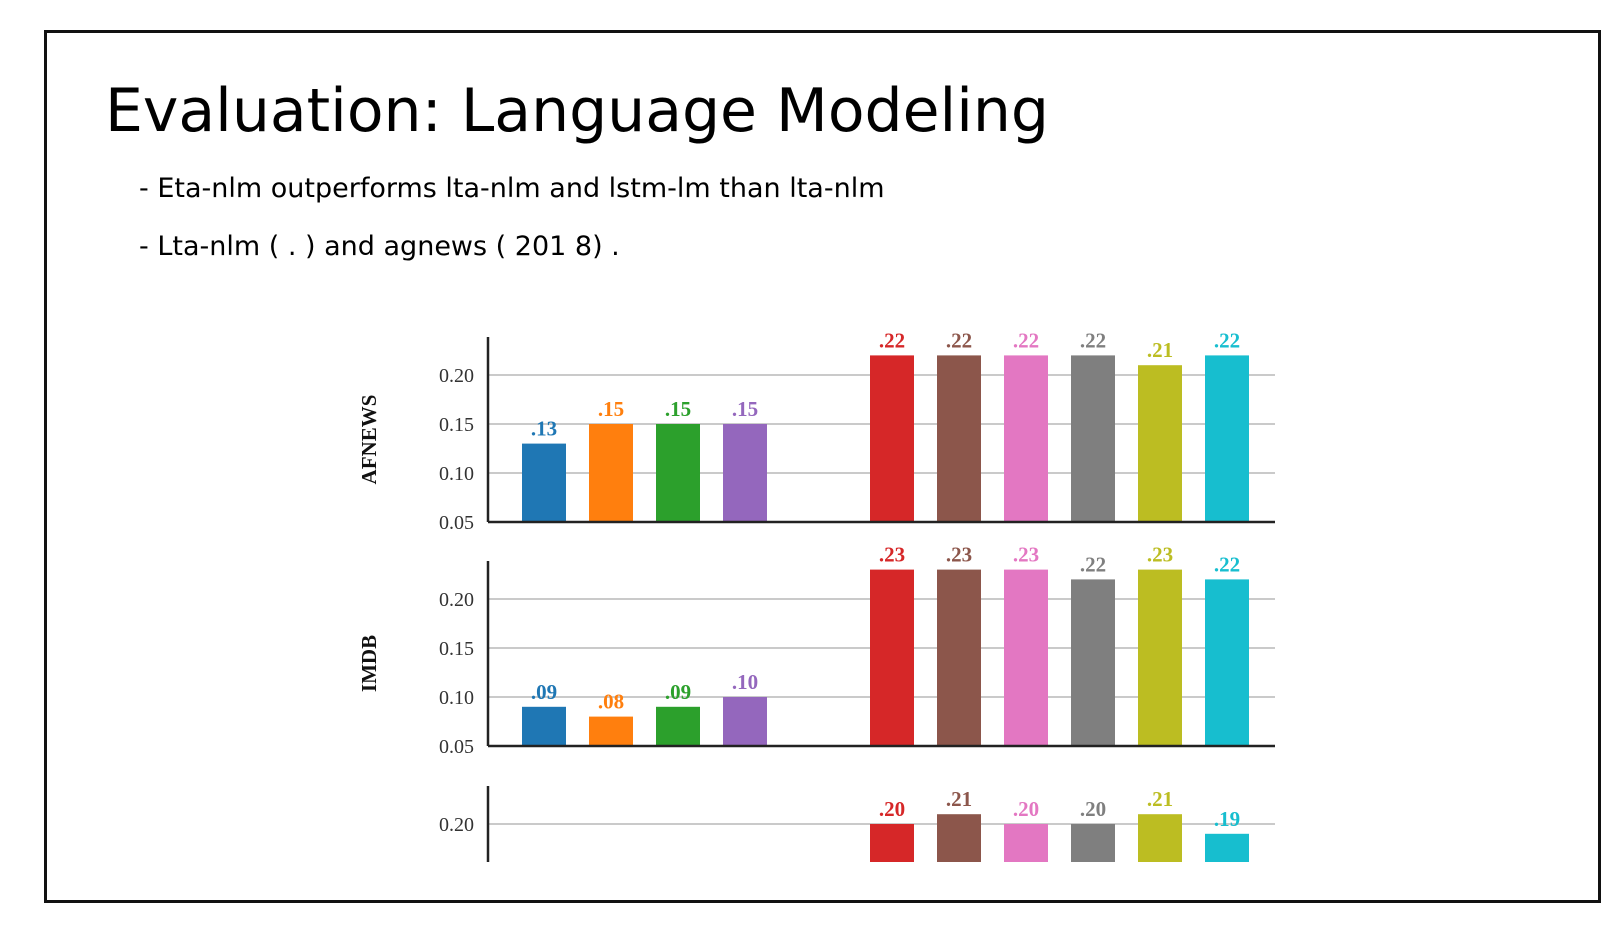  I want to click on panel-y-label: AFNEWS, so click(369, 440).